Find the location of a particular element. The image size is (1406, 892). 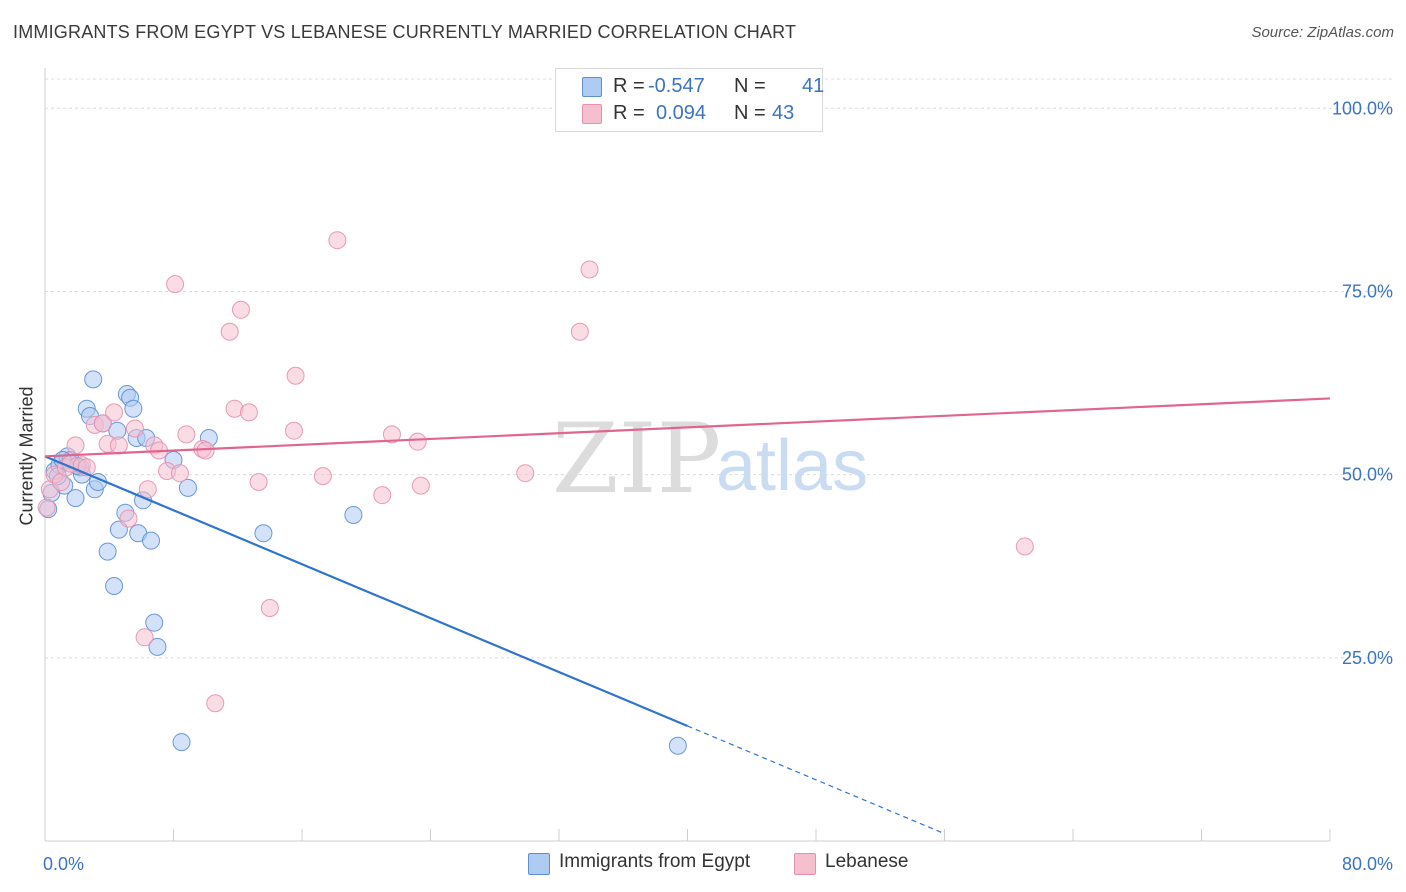

x-tick-label: 0.0% is located at coordinates (63, 864).